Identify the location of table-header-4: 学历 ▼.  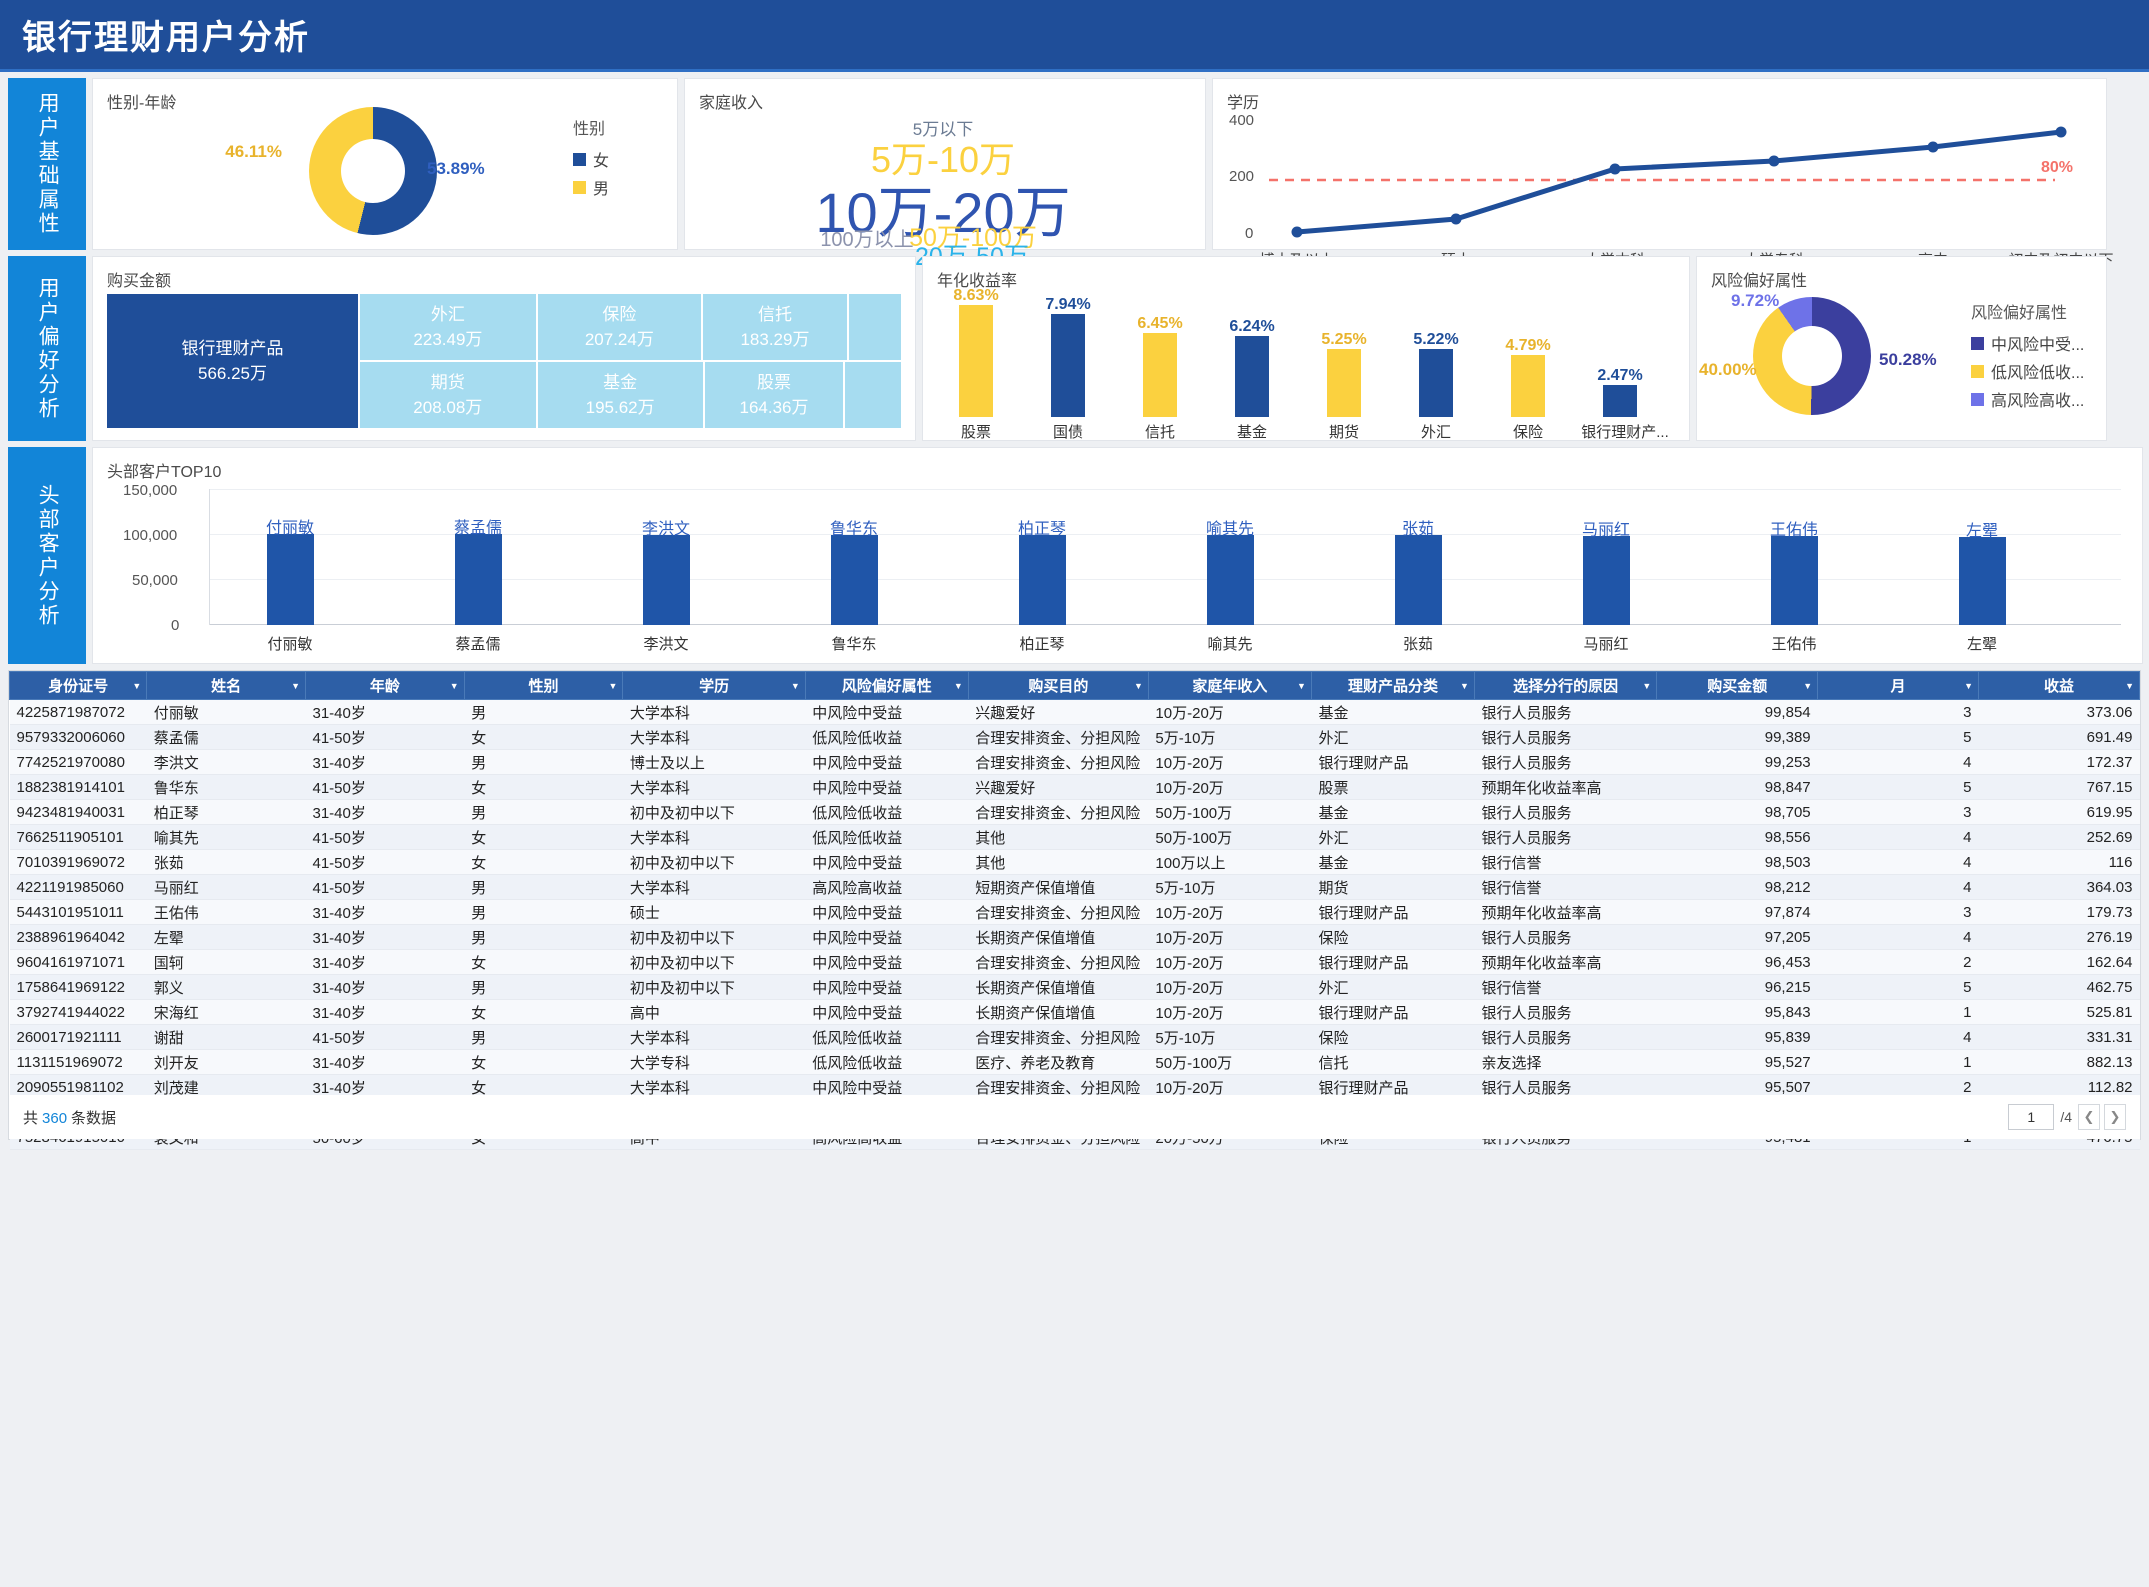
(714, 685).